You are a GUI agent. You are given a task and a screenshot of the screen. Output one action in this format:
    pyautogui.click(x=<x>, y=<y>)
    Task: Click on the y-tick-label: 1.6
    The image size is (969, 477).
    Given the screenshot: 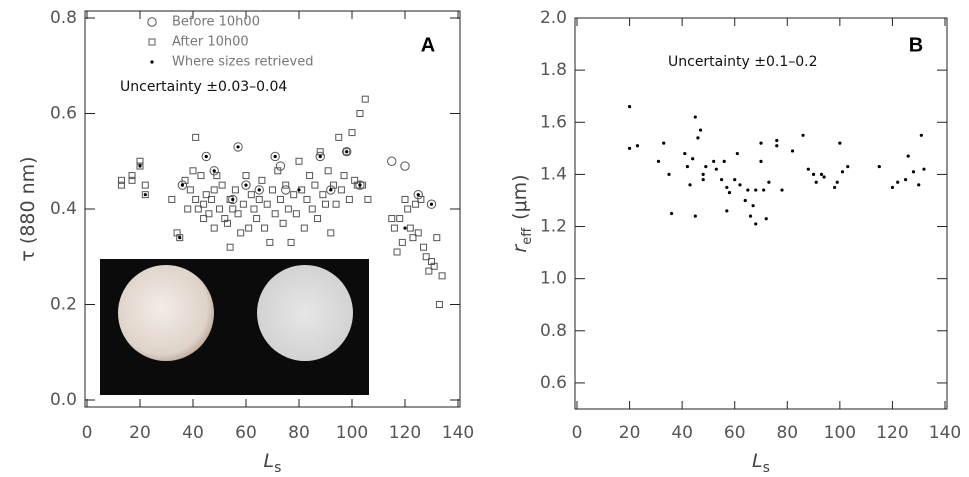 What is the action you would take?
    pyautogui.click(x=553, y=122)
    